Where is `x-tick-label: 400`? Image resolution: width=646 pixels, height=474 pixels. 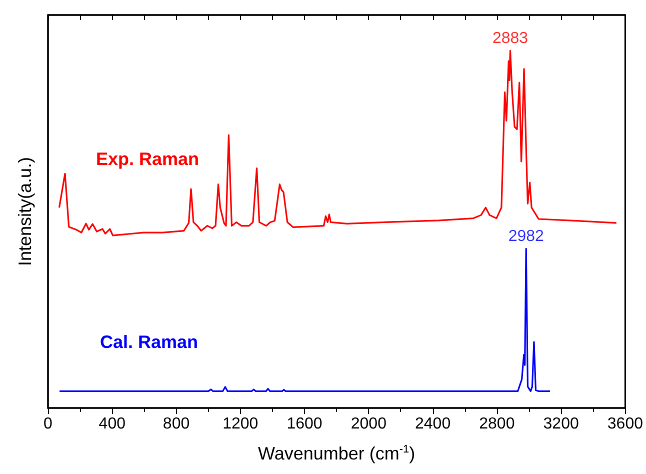 x-tick-label: 400 is located at coordinates (112, 424).